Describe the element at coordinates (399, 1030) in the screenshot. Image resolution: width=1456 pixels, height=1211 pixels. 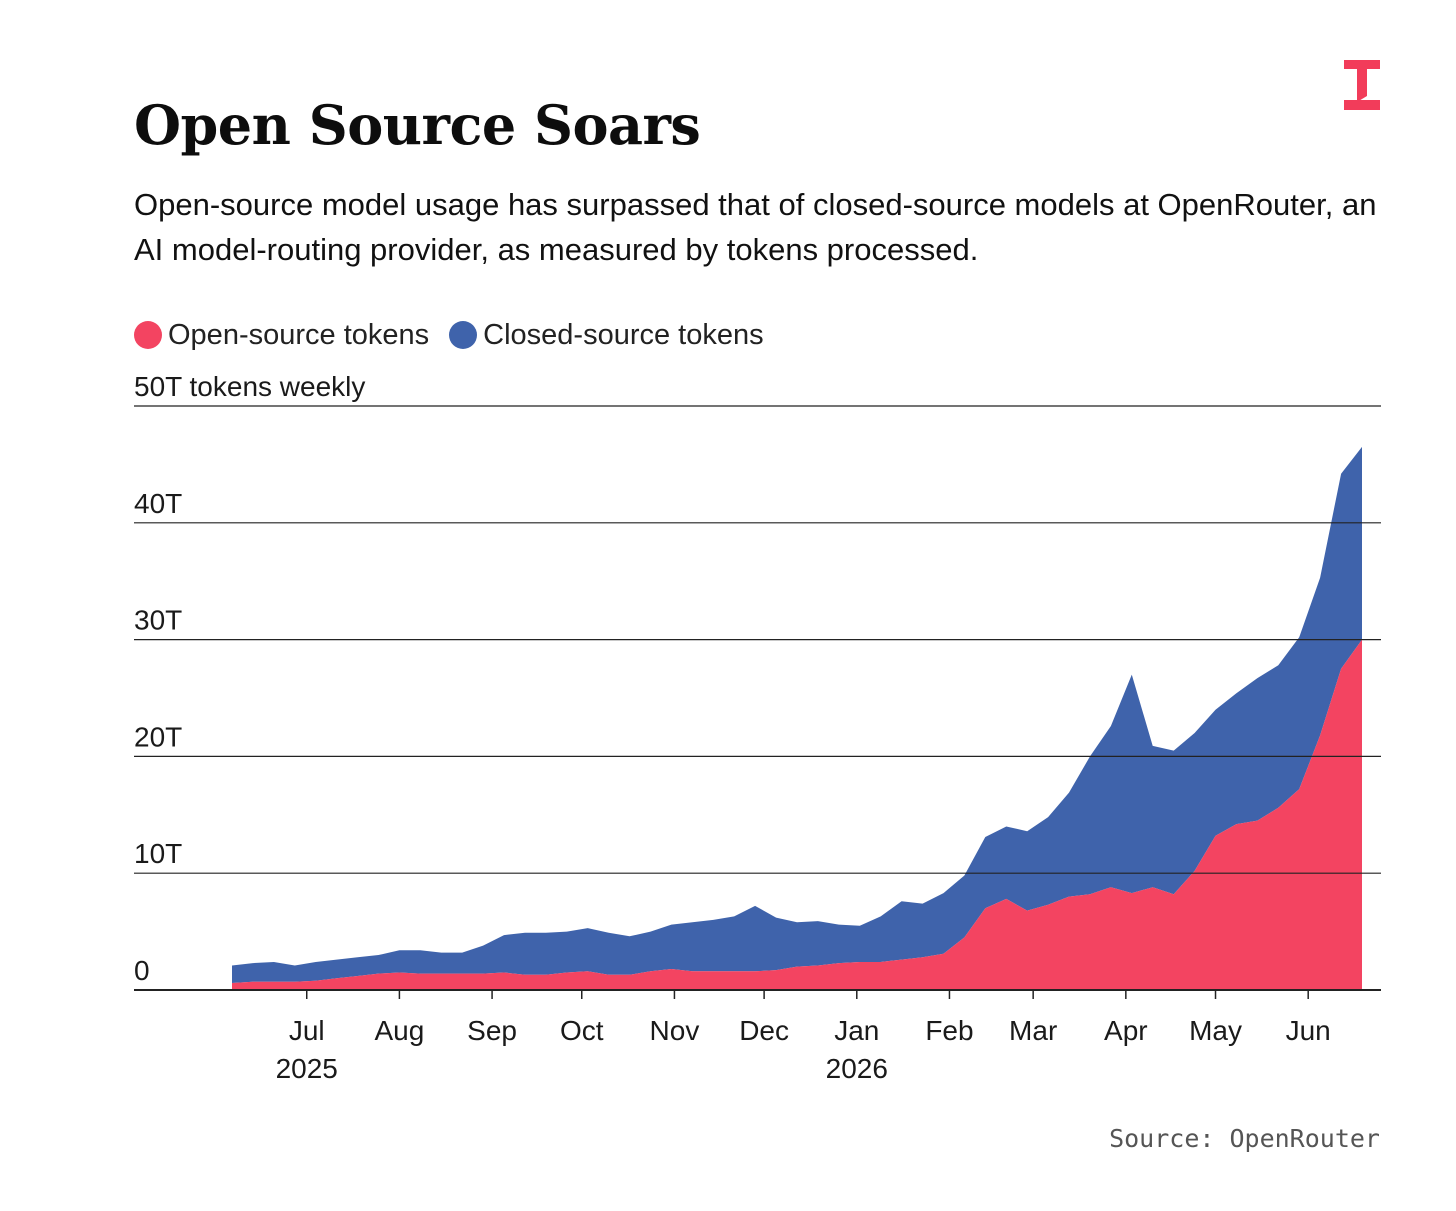
I see `x-tick-label-aug: Aug` at that location.